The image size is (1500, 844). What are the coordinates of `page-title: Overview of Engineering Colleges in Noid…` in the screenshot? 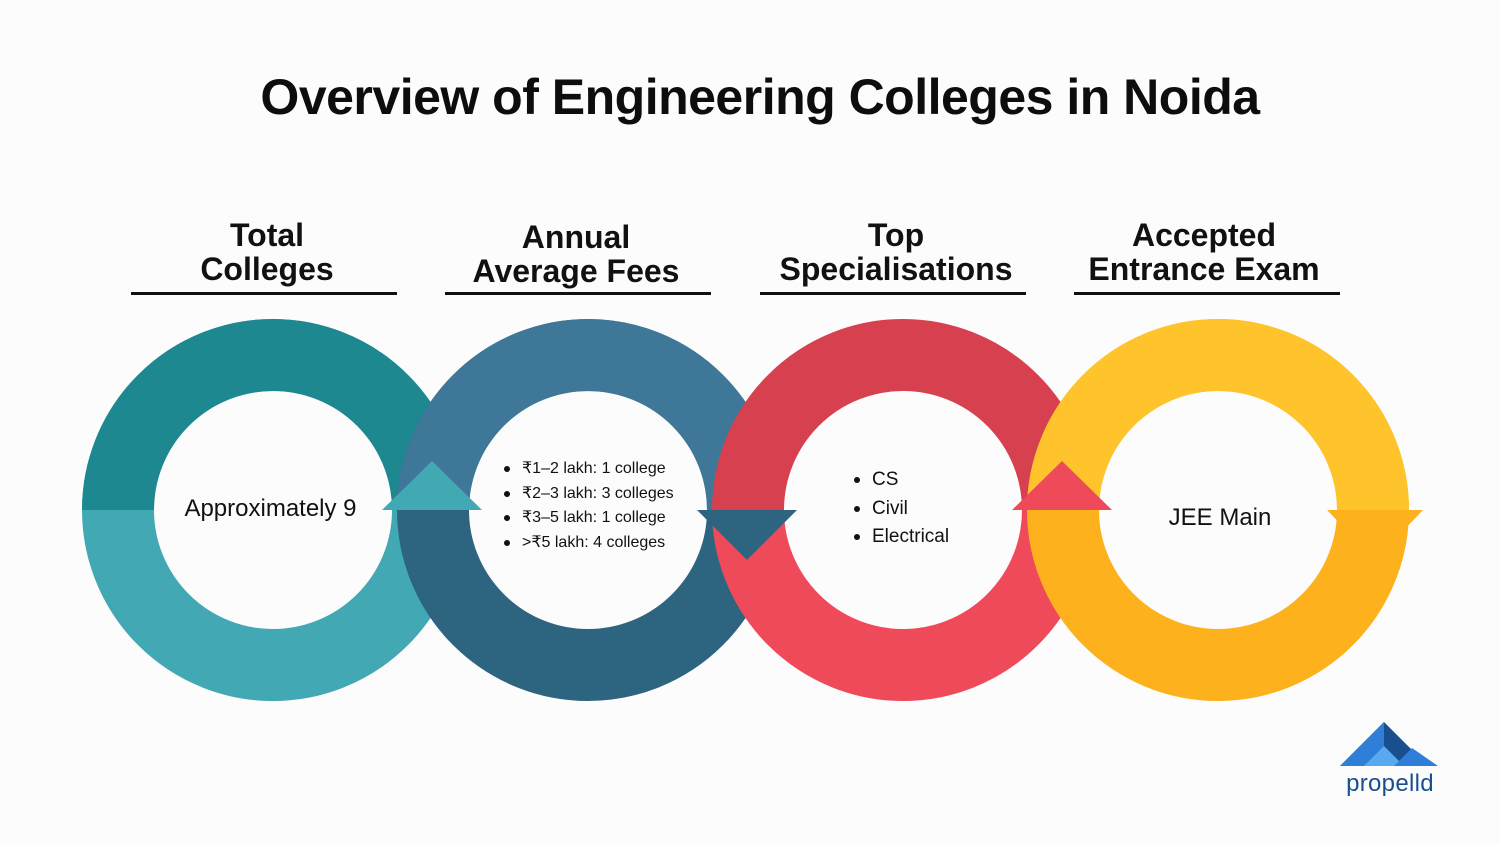 It's located at (760, 97).